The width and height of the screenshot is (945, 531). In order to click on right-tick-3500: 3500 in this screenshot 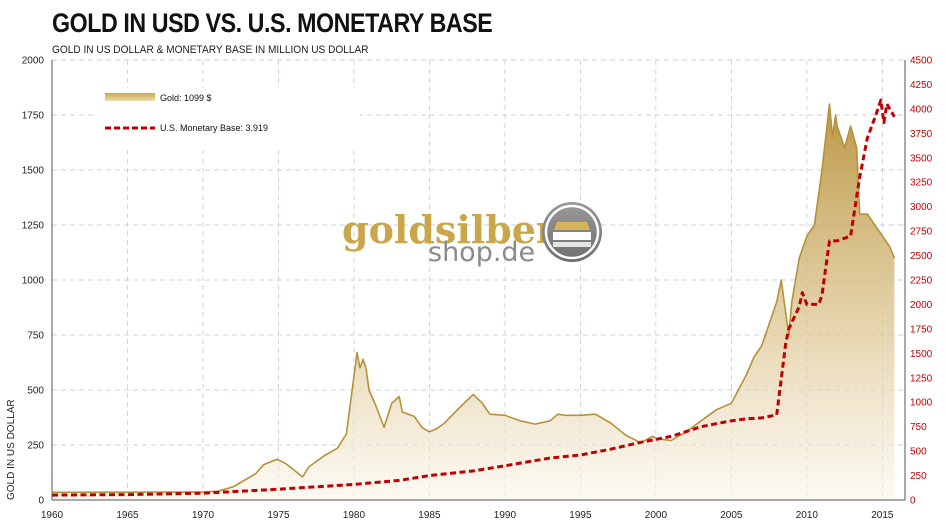, I will do `click(921, 158)`.